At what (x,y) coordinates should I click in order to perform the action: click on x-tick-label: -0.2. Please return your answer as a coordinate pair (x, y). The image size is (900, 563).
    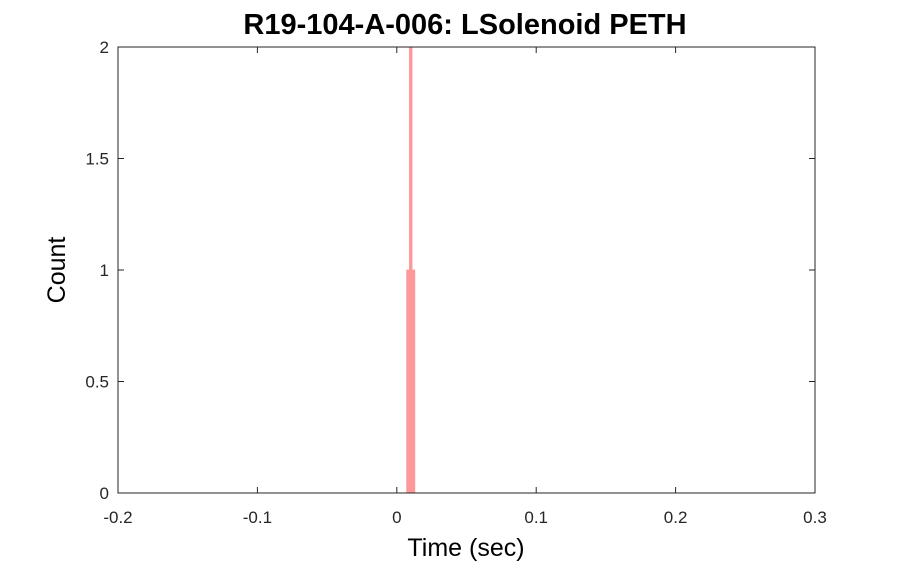
    Looking at the image, I should click on (117, 517).